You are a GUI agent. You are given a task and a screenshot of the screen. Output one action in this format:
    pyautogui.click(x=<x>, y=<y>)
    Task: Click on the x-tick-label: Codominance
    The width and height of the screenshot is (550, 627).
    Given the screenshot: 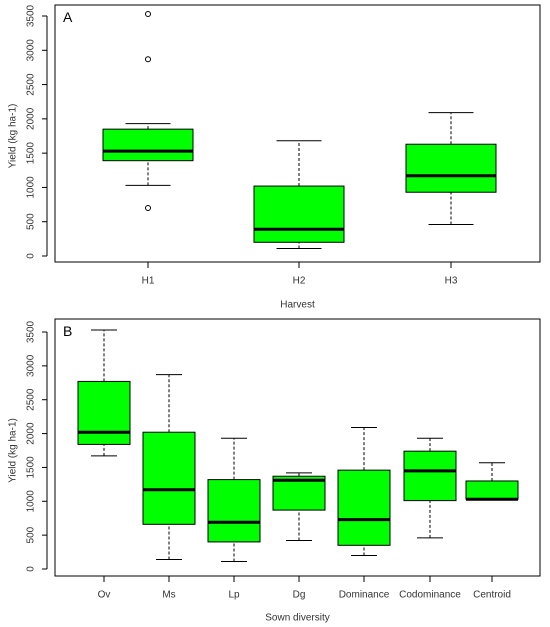 What is the action you would take?
    pyautogui.click(x=430, y=595)
    